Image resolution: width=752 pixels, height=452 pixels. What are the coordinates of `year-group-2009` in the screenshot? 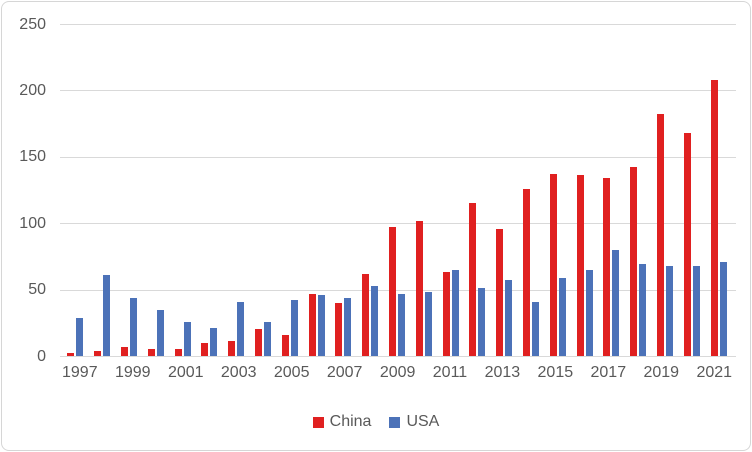 It's located at (397, 179).